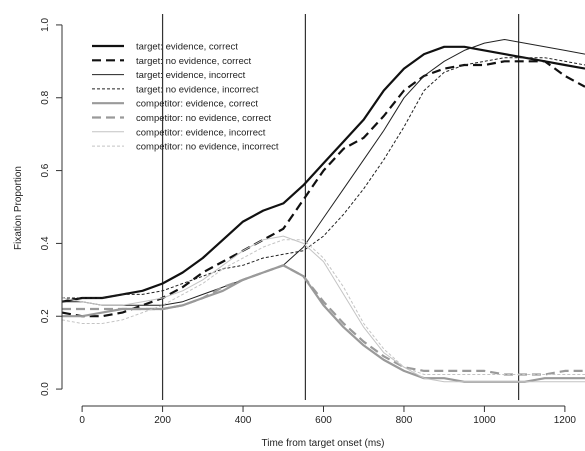 Image resolution: width=585 pixels, height=451 pixels. Describe the element at coordinates (191, 75) in the screenshot. I see `legend-label-3: target: evidence, incorrect` at that location.